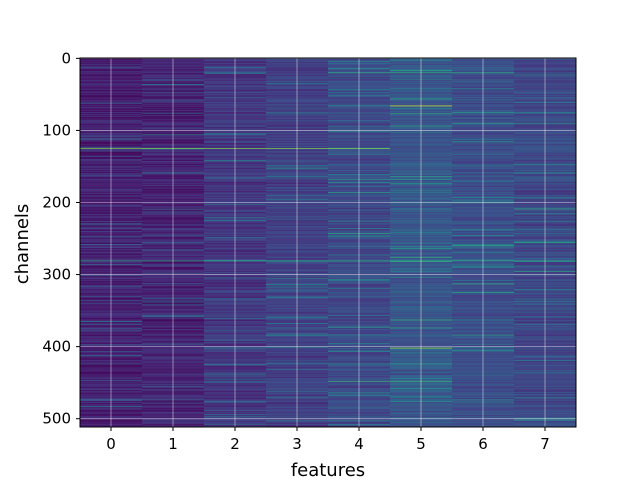  What do you see at coordinates (61, 238) in the screenshot?
I see `y-axis-ticks: 0 100 200 300 400 500` at bounding box center [61, 238].